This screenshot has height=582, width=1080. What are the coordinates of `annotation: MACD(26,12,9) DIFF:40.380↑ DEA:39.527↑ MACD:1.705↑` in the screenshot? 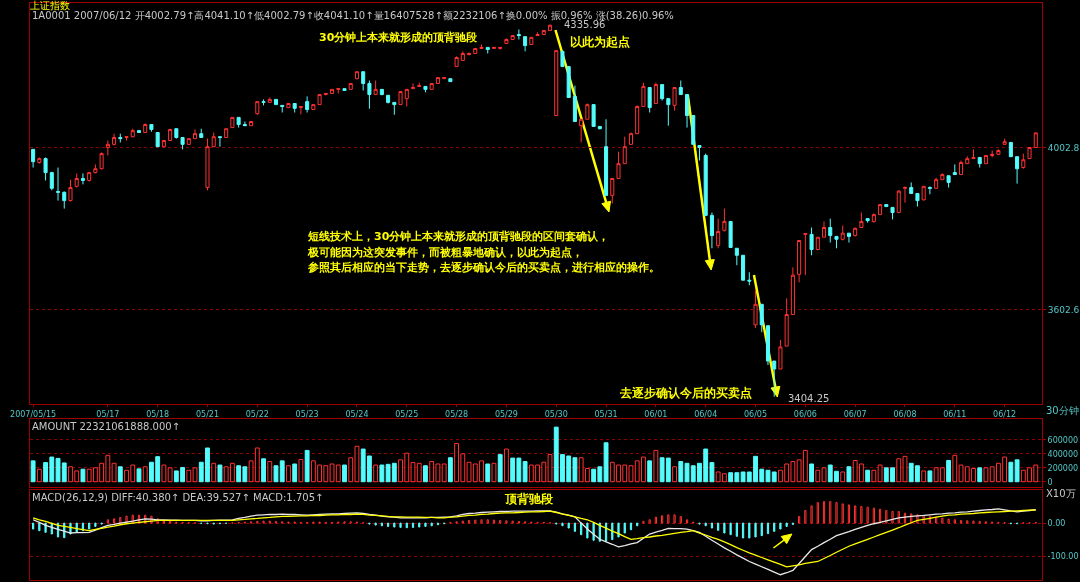 It's located at (178, 497).